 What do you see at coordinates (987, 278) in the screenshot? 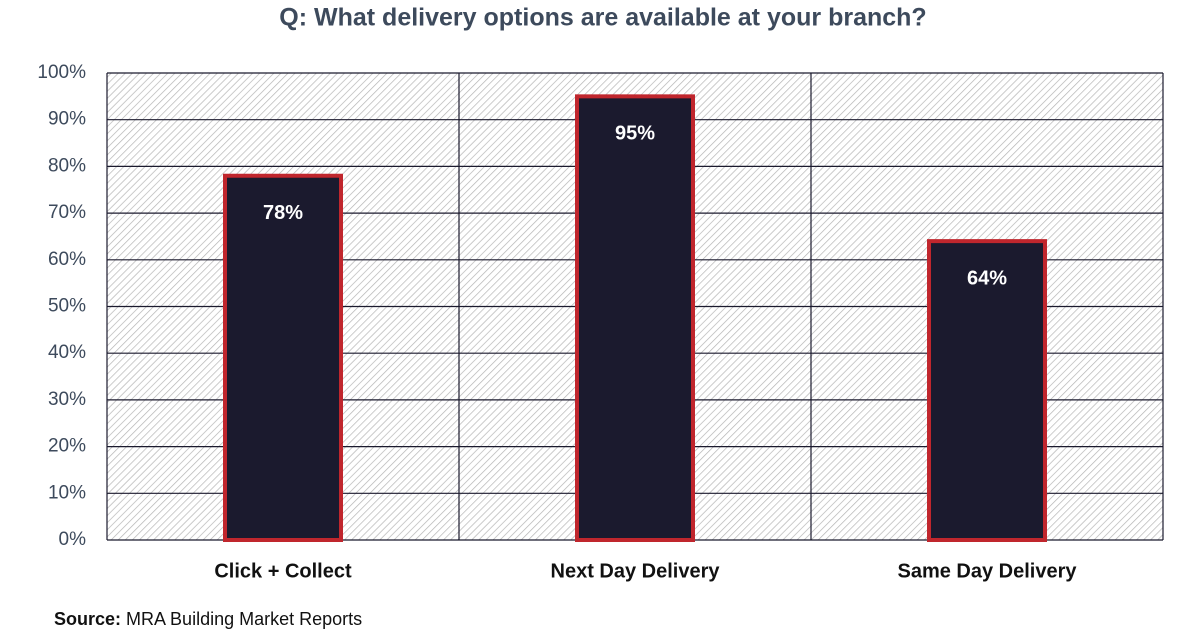
I see `value-label: 64%` at bounding box center [987, 278].